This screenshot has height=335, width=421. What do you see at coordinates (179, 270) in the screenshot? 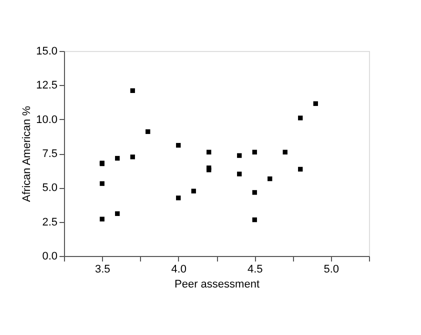
I see `x-tick-label: 4.0` at bounding box center [179, 270].